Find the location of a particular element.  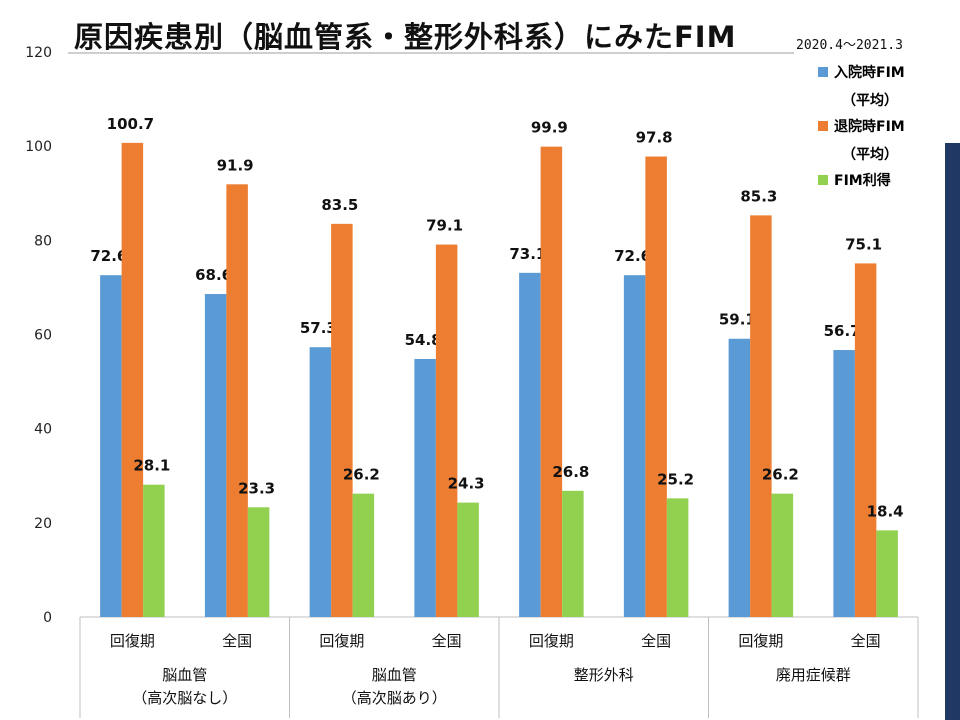

page-title: 原因疾患別（脳血管系・整形外科系）にみたFIM is located at coordinates (405, 37).